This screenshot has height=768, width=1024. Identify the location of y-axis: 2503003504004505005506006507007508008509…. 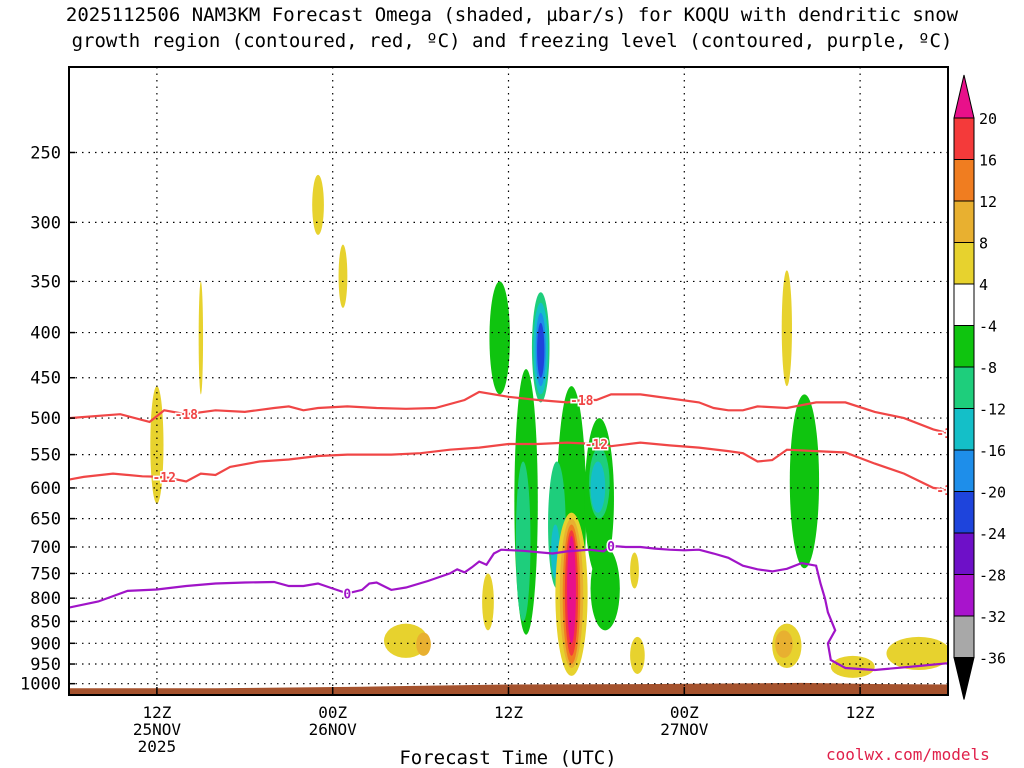
(47, 419).